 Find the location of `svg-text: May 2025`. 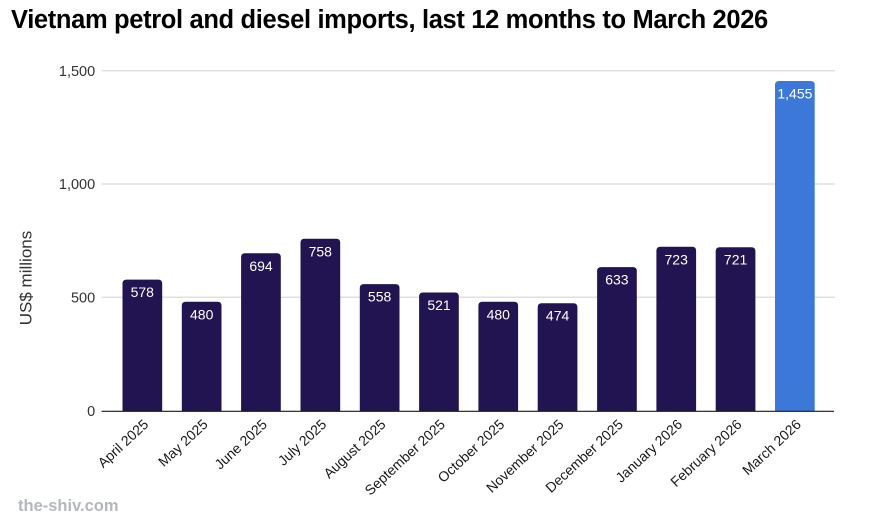

svg-text: May 2025 is located at coordinates (183, 443).